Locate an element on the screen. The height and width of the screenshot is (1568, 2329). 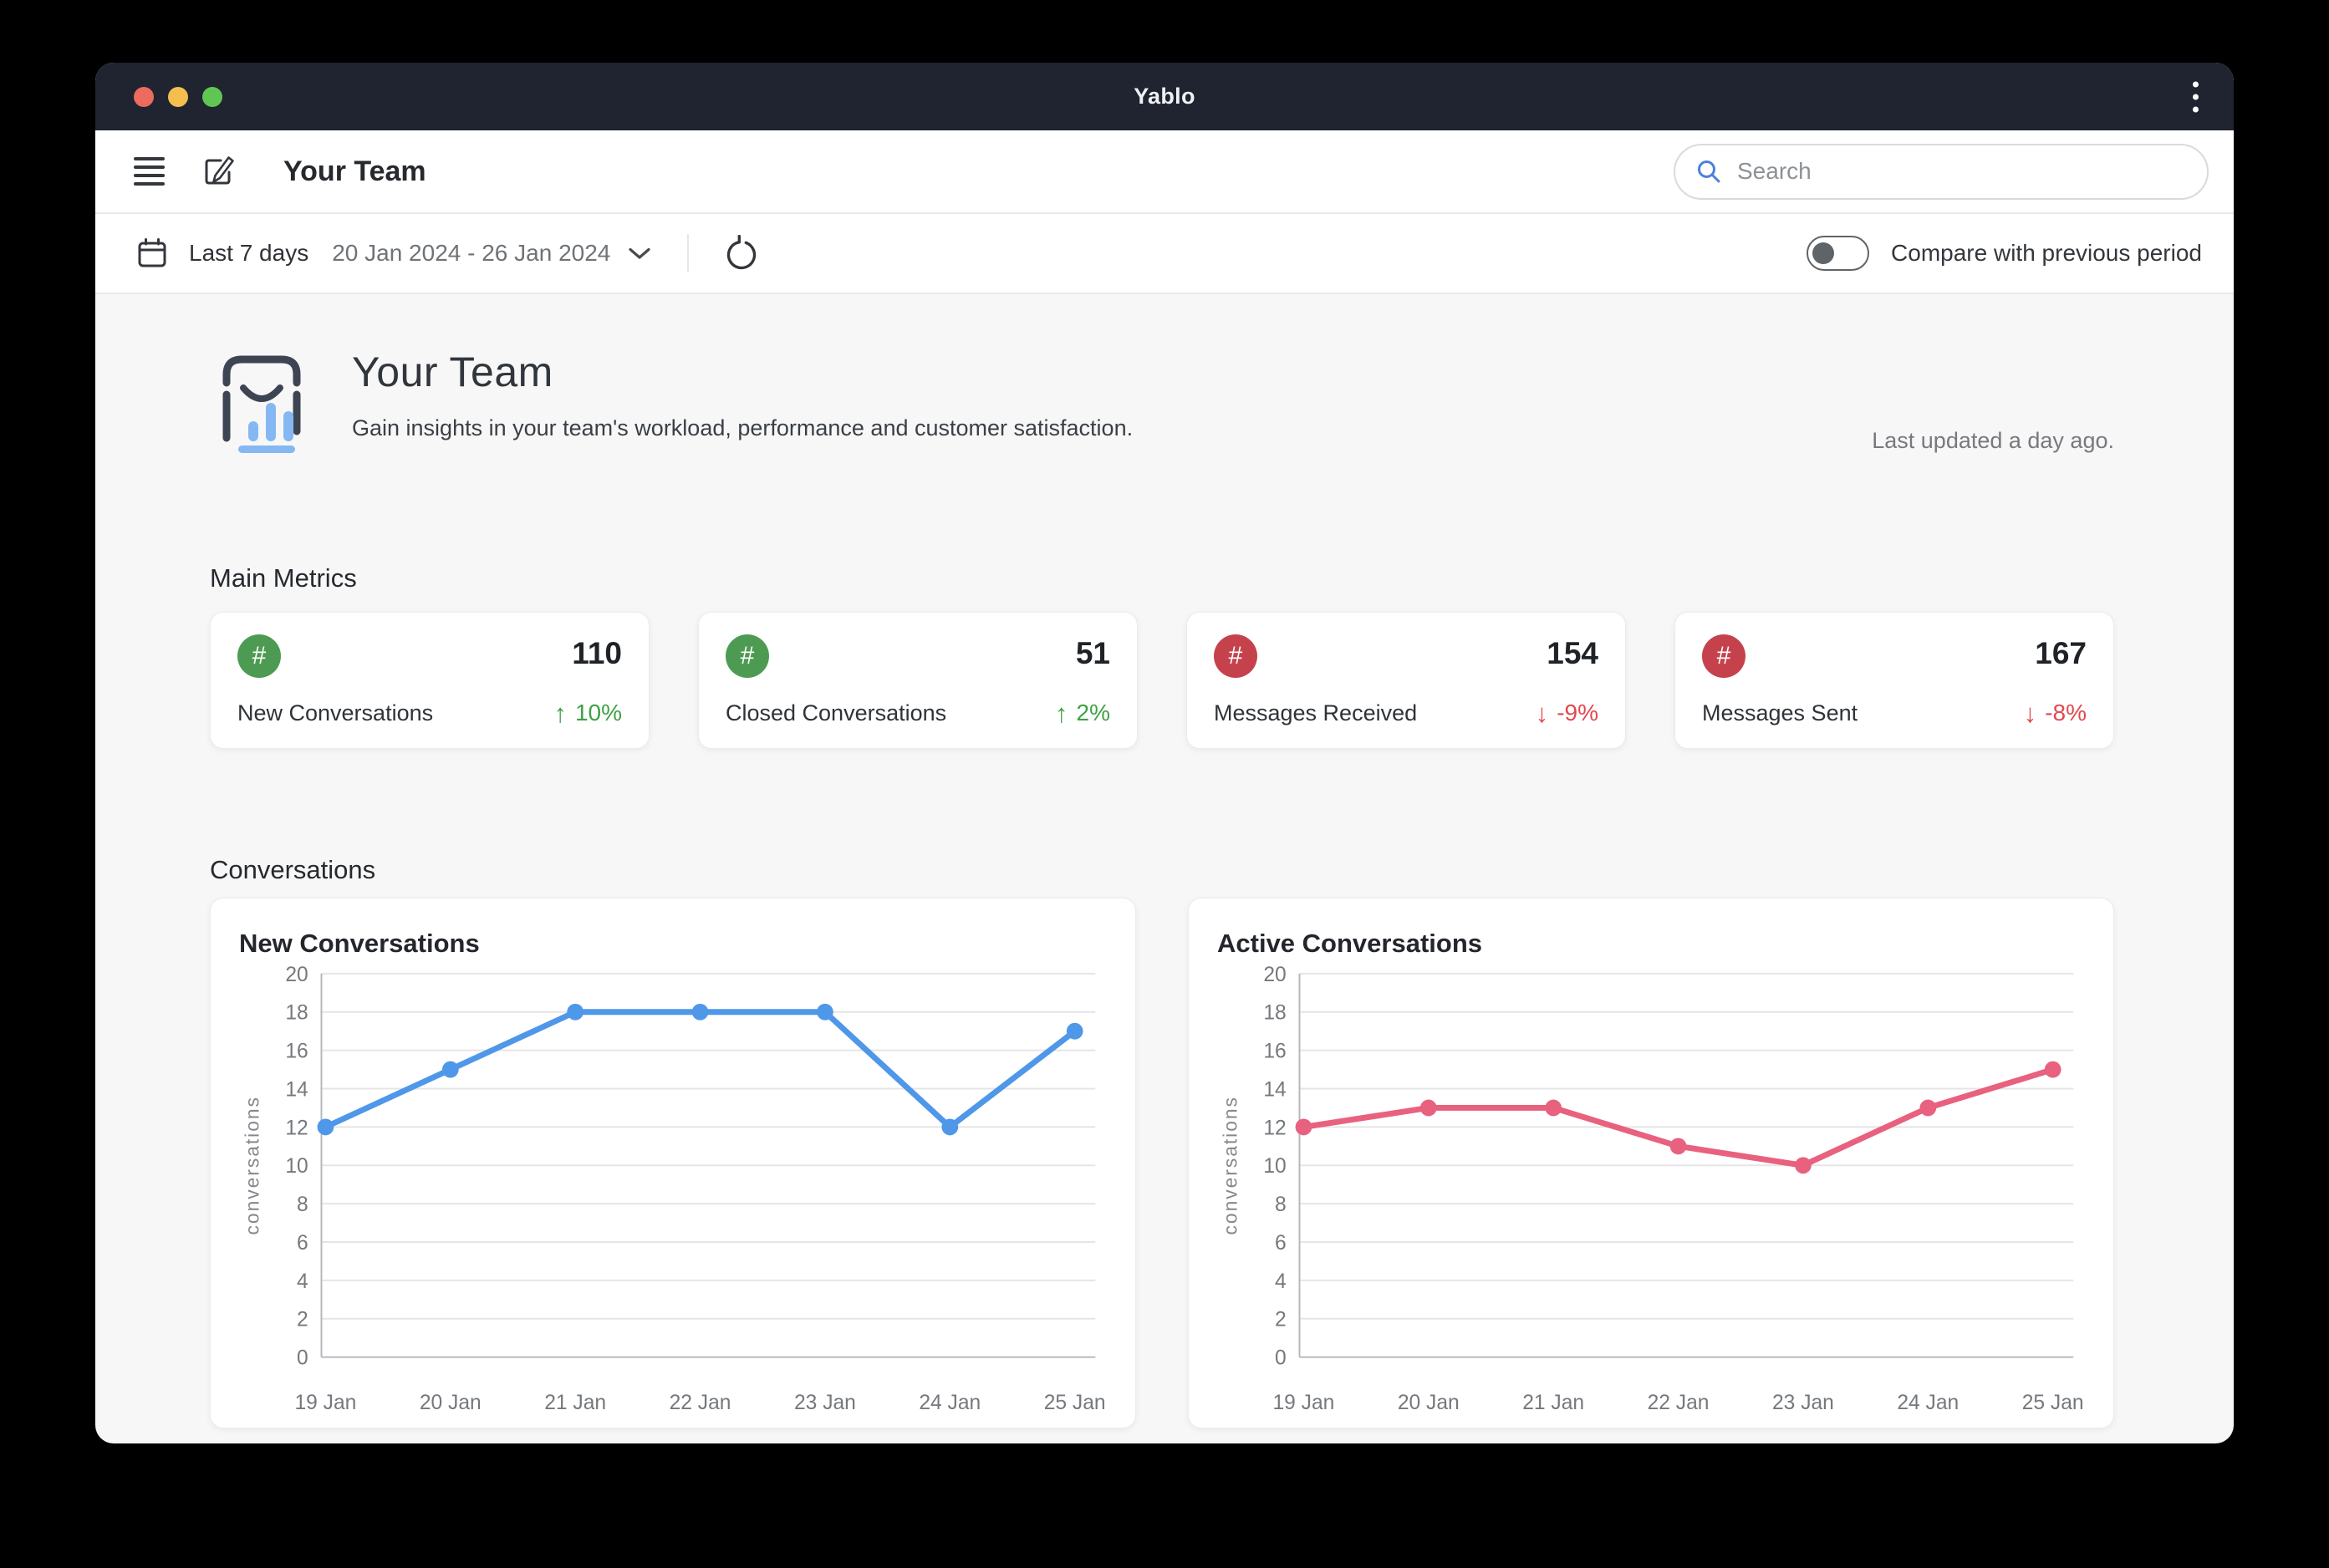
compare-toggle is located at coordinates (1838, 253).